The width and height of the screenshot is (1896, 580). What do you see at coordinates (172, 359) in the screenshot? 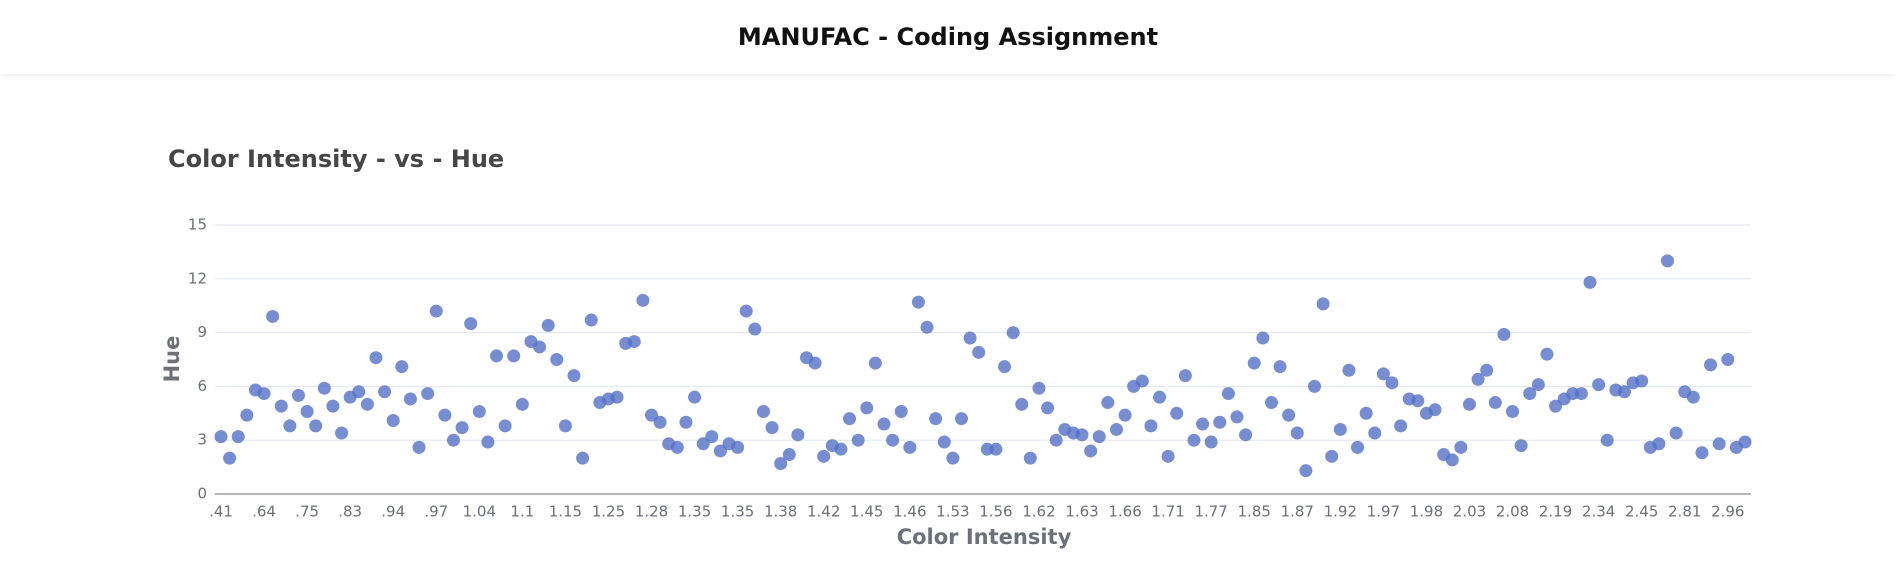
I see `y-axis-label: Hue` at bounding box center [172, 359].